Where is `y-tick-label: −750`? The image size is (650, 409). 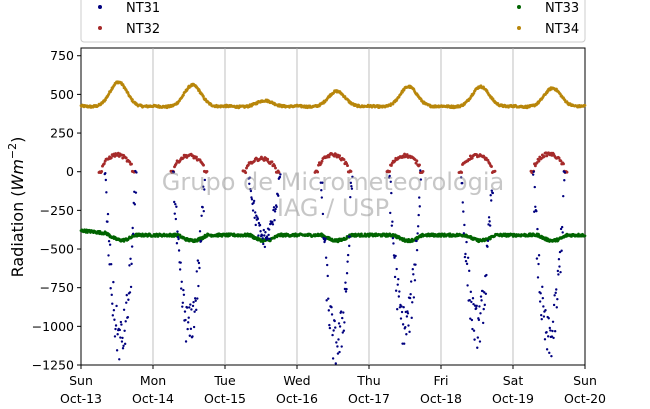
y-tick-label: −750 is located at coordinates (57, 287).